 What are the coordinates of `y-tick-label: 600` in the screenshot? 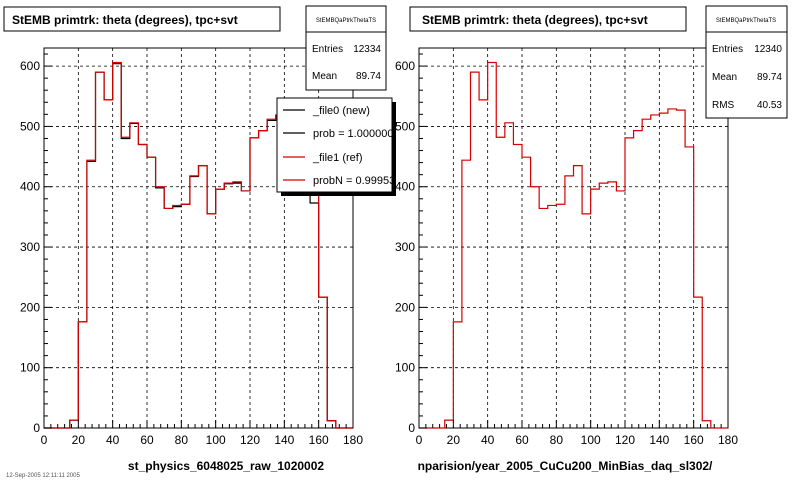 It's located at (30, 66).